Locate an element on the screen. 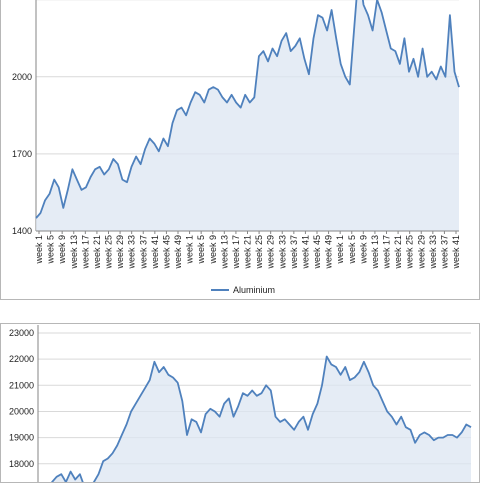 The image size is (481, 483). aluminium-chart-y-tick-label: 1400 is located at coordinates (22, 231).